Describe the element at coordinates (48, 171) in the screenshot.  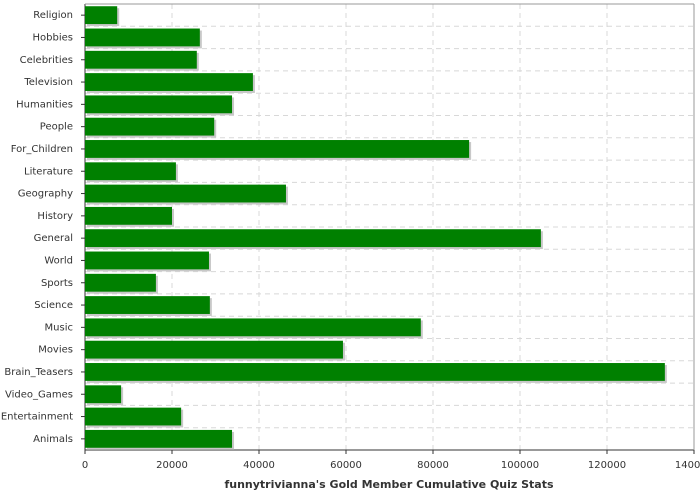
I see `y-tick-label: Literature` at that location.